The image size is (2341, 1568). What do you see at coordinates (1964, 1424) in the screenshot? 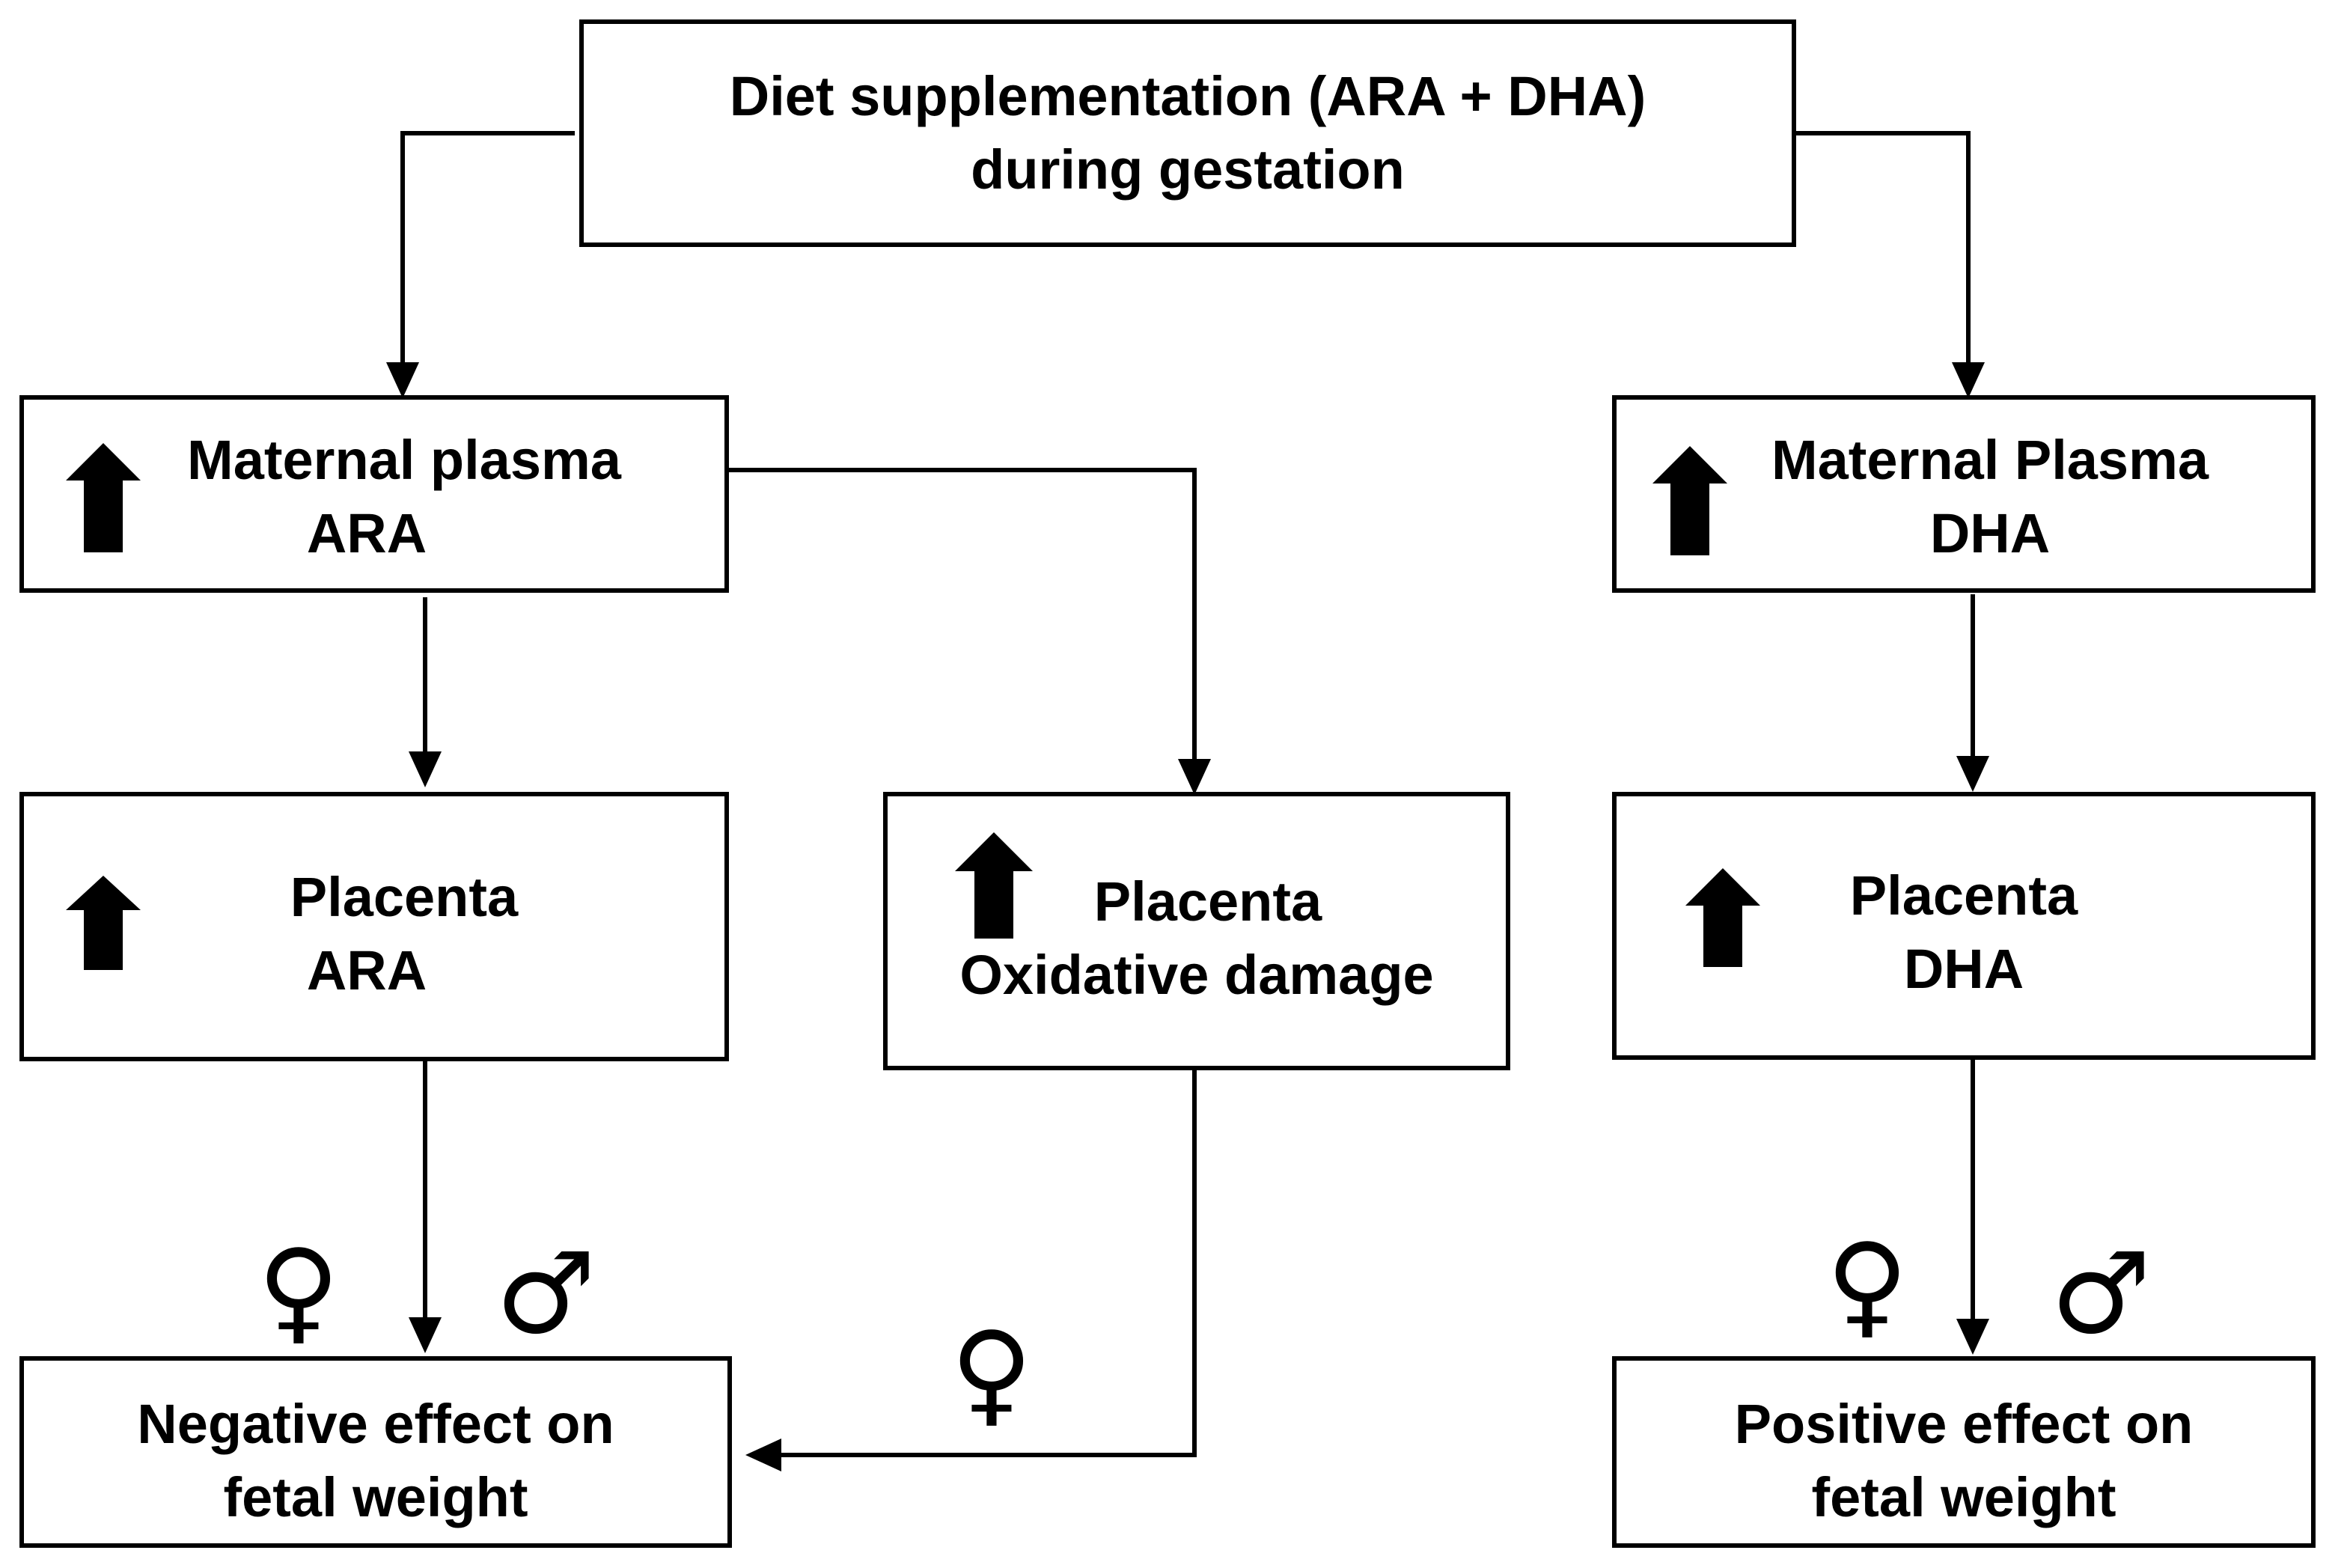
I see `positive-effect-line-1: Positive effect on` at bounding box center [1964, 1424].